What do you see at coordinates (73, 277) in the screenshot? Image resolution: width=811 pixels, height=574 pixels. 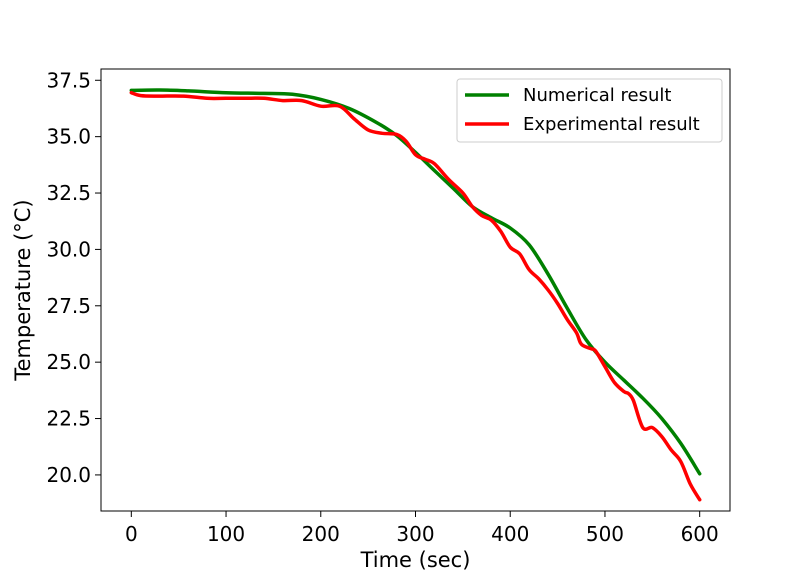 I see `y-axis: 20.0 22.5 25.0 27.5 30.0 32.5 35.0 37.5` at bounding box center [73, 277].